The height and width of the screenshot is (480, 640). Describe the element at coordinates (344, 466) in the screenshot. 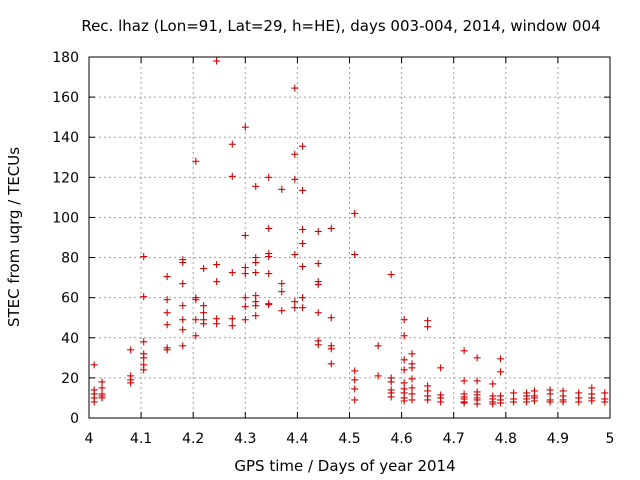

I see `x-axis-label: GPS time / Days of year 2014` at that location.